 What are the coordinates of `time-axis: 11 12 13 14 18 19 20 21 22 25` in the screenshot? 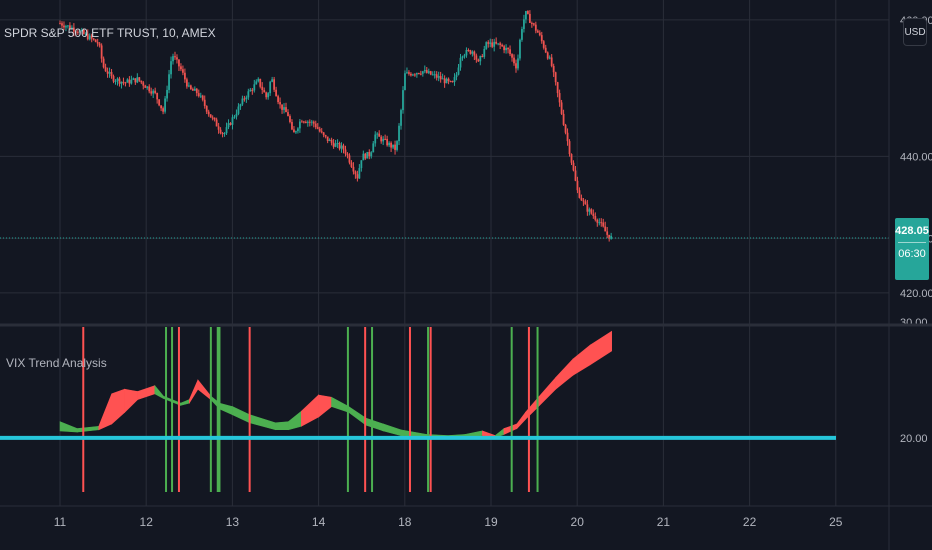 It's located at (448, 522).